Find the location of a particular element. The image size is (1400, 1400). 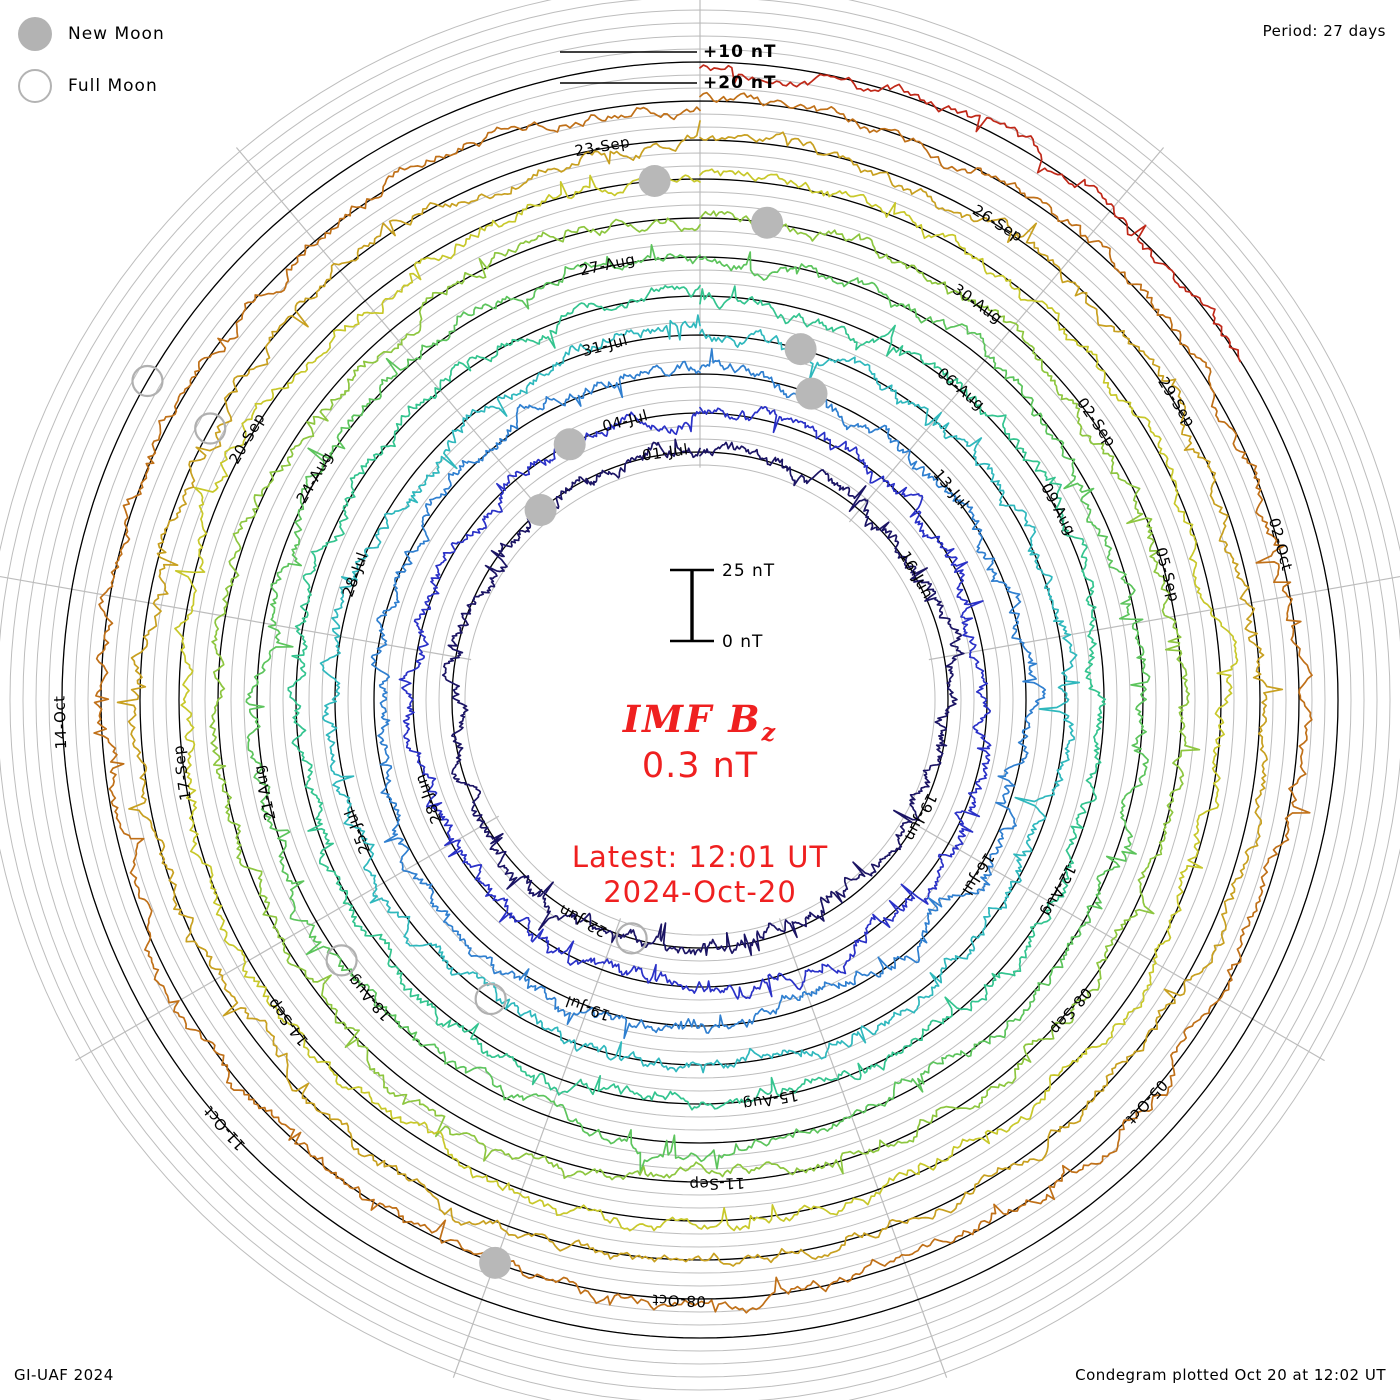

date-ring-label: 18-Aug is located at coordinates (369, 998).